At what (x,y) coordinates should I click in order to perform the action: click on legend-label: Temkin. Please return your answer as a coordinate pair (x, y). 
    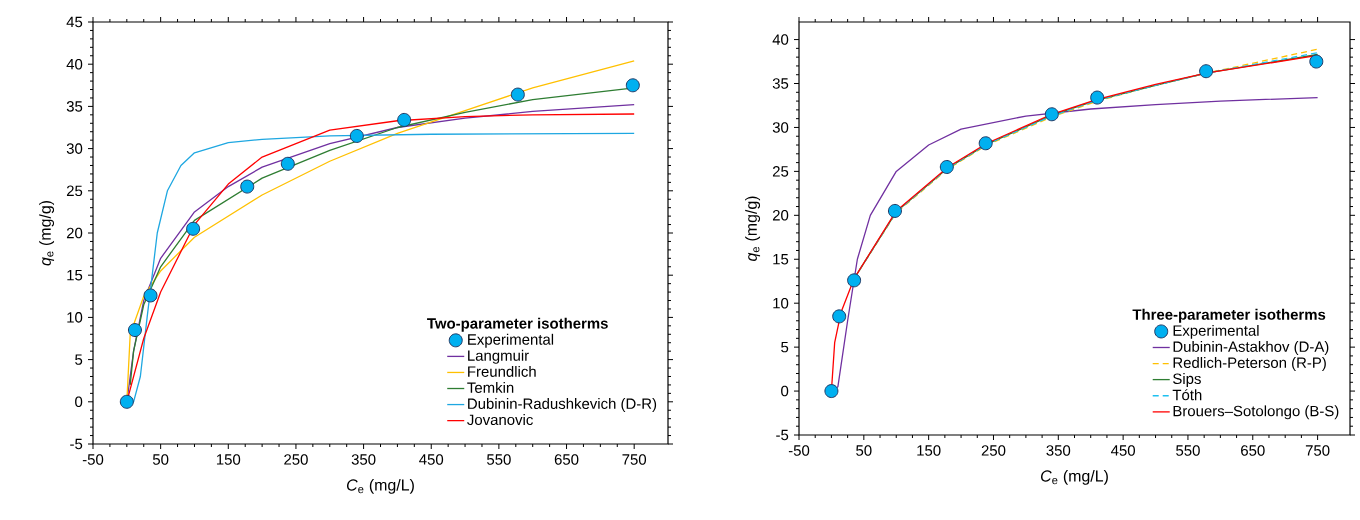
    Looking at the image, I should click on (490, 387).